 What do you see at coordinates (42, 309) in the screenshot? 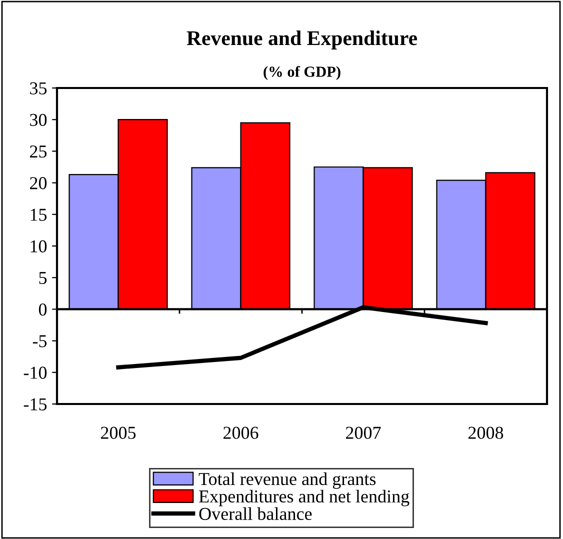
I see `y-tick-label: 0` at bounding box center [42, 309].